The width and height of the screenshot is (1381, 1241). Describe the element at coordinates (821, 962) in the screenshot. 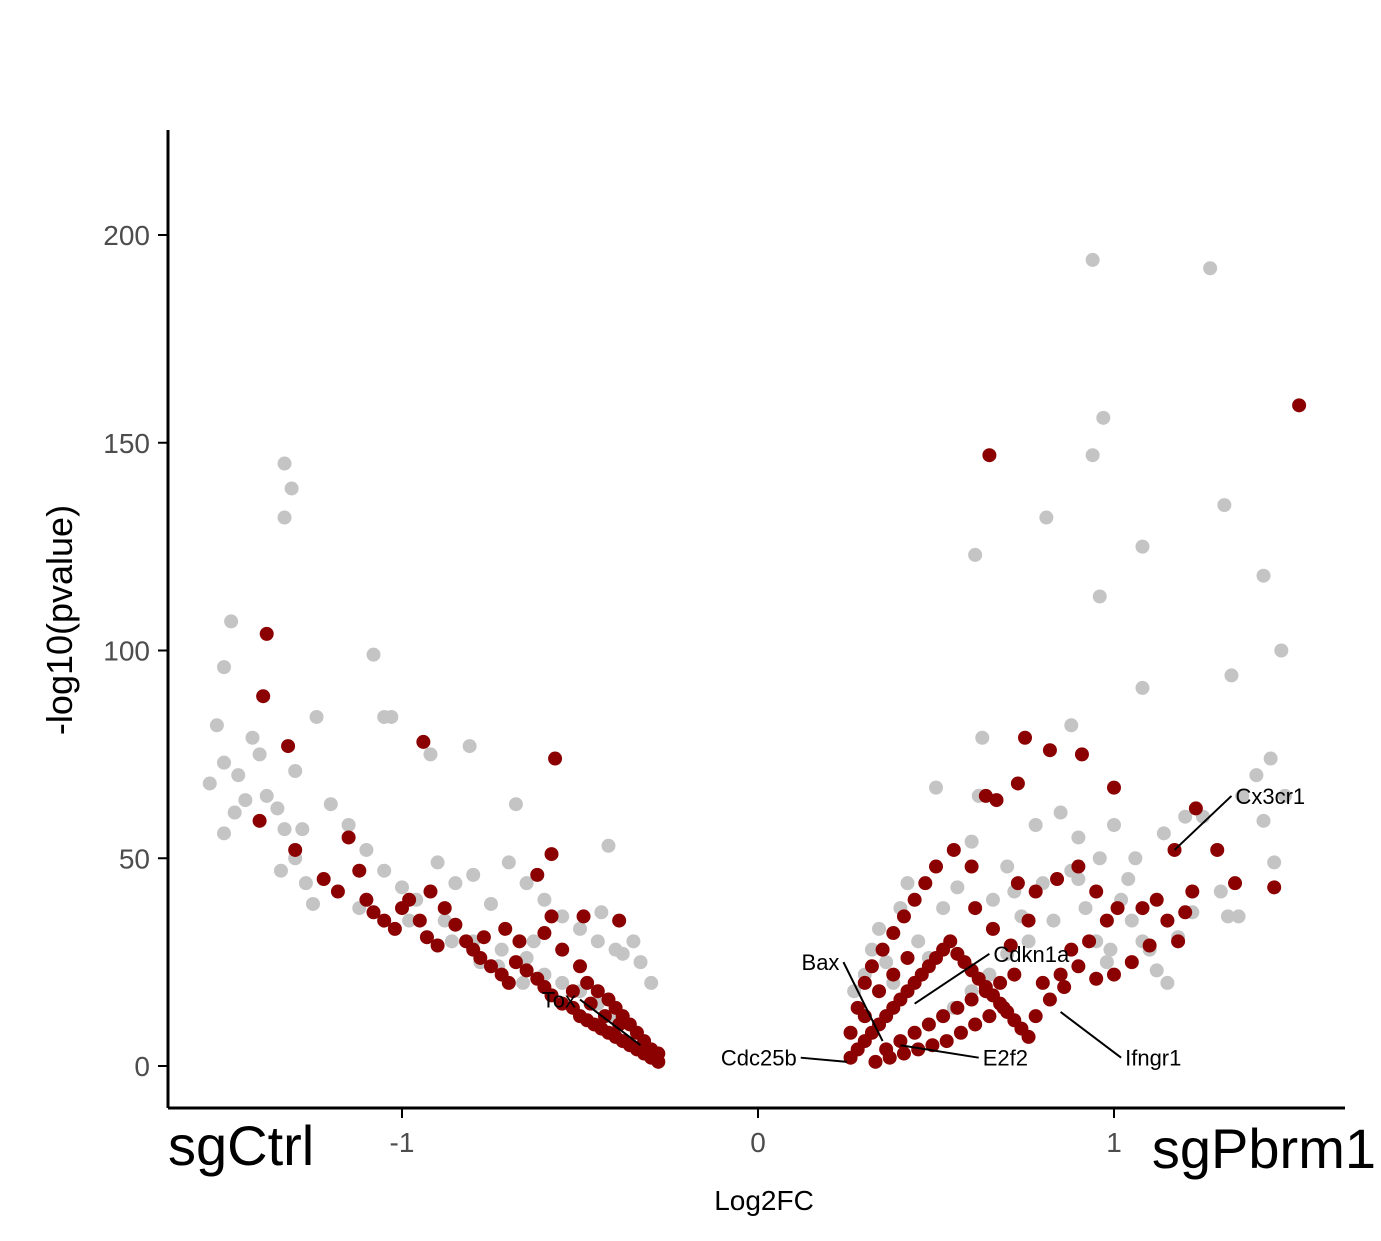

I see `gene-annotation-label: Bax` at that location.